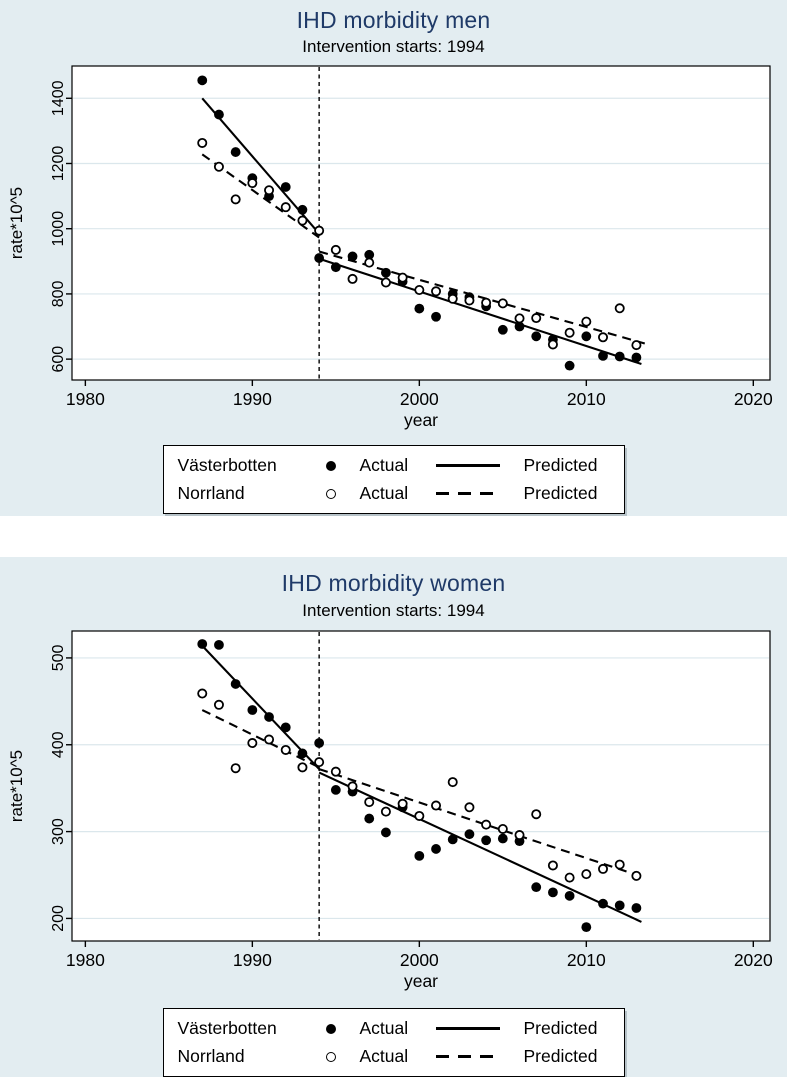 The image size is (787, 1077). Describe the element at coordinates (393, 46) in the screenshot. I see `chart-subtitle-men: Intervention starts: 1994` at that location.